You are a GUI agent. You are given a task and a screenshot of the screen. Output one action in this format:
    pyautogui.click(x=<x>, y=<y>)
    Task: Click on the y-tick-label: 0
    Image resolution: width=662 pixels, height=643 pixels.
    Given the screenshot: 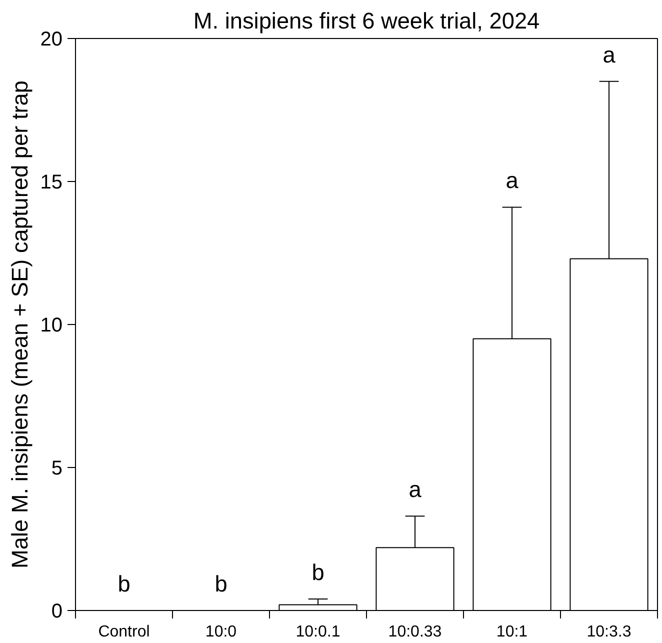 What is the action you would take?
    pyautogui.click(x=56, y=611)
    